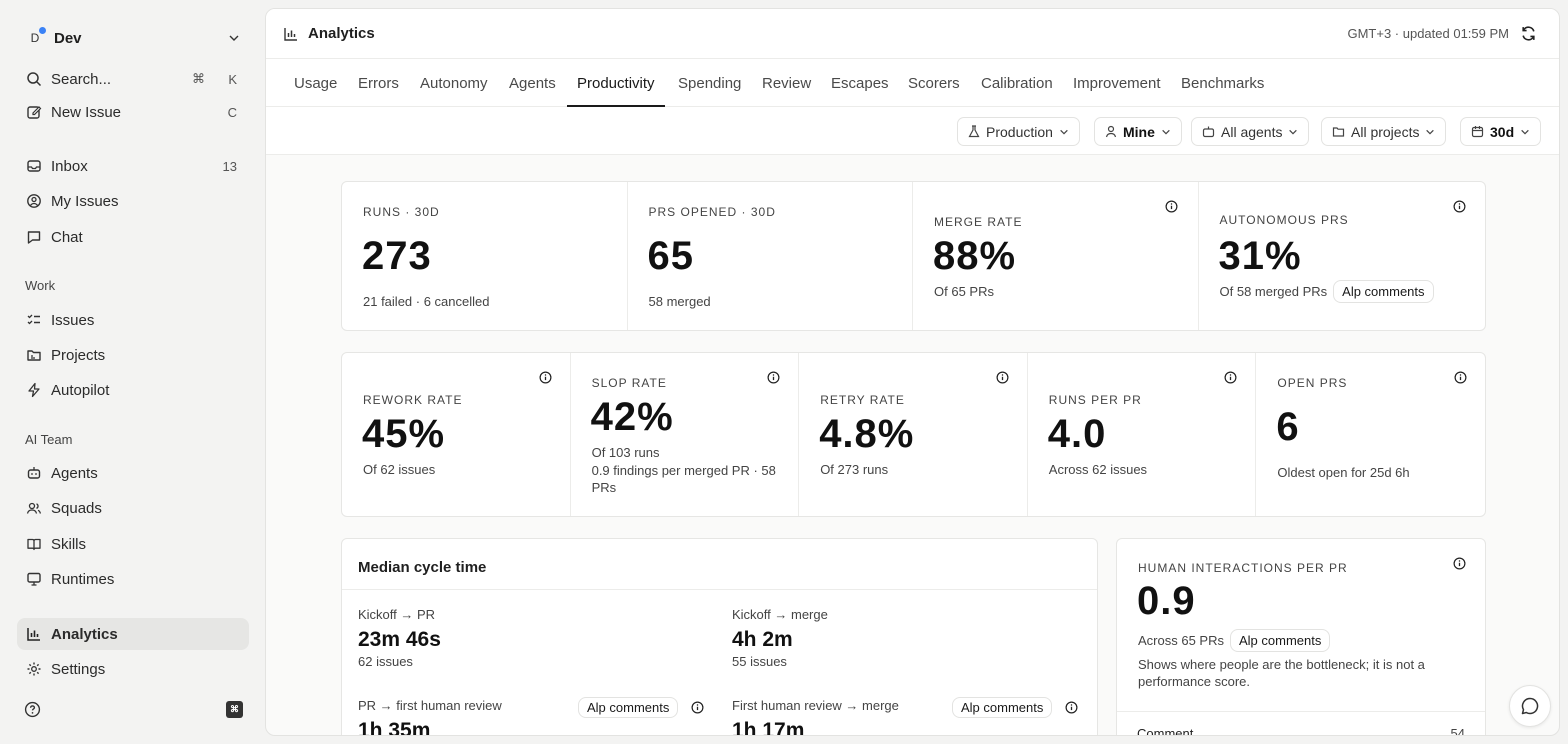 Image resolution: width=1568 pixels, height=744 pixels. Describe the element at coordinates (133, 390) in the screenshot. I see `sidebar-item-autopilot: Autopilot` at that location.